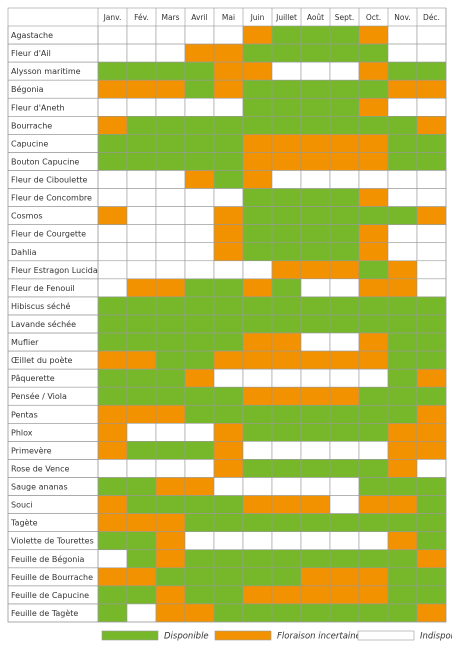 The image size is (452, 650). Describe the element at coordinates (40, 306) in the screenshot. I see `row-name: Hibiscus séché` at that location.